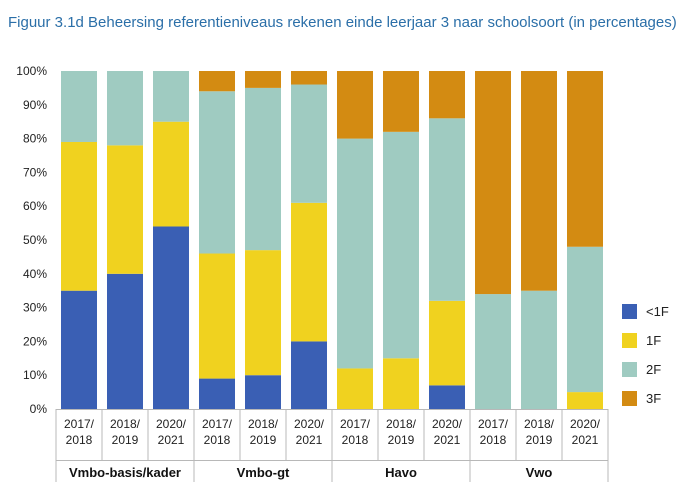 This screenshot has width=696, height=500. Describe the element at coordinates (641, 398) in the screenshot. I see `legend-item: 3F` at that location.